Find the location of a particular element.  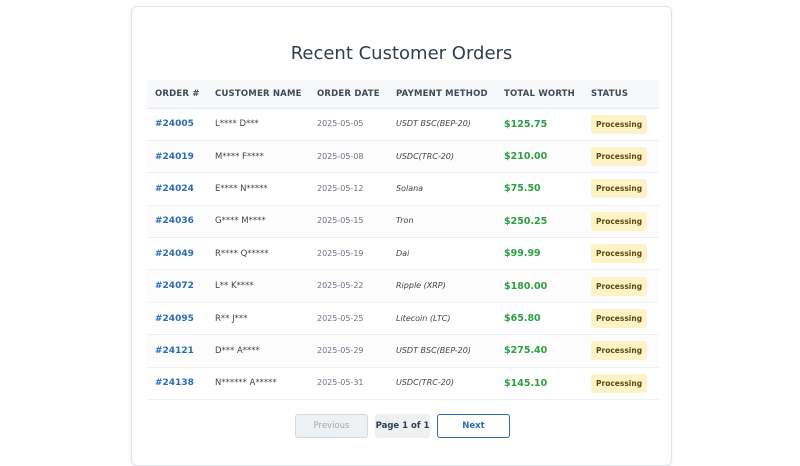

page-title: Recent Customer Orders is located at coordinates (401, 53).